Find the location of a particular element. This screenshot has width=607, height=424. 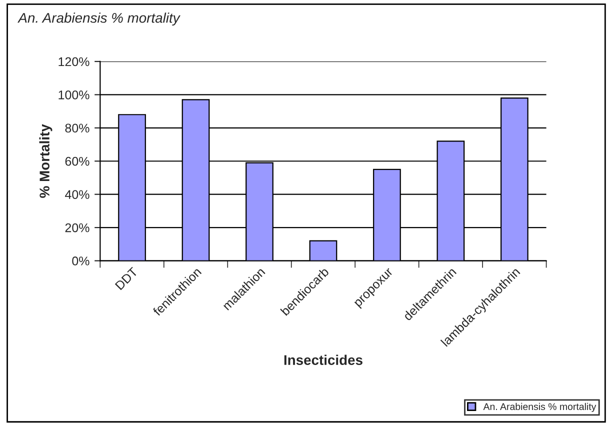

x-axis-title: Insecticides is located at coordinates (323, 359).